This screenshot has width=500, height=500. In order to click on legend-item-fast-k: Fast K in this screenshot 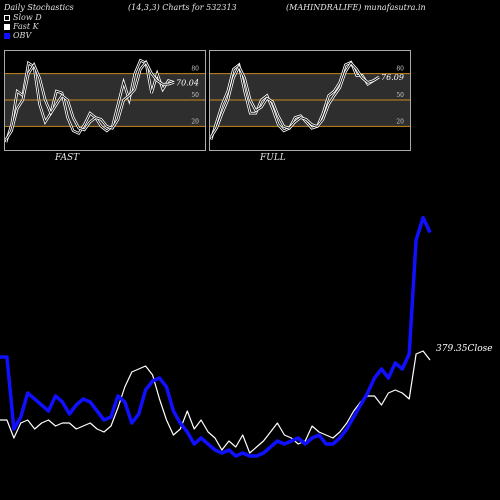, I will do `click(23, 26)`.